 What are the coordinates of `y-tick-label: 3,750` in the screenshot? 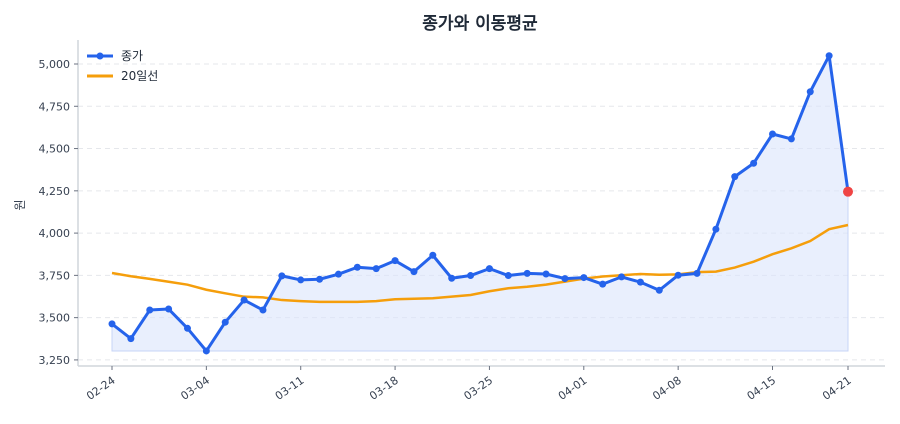 It's located at (55, 275).